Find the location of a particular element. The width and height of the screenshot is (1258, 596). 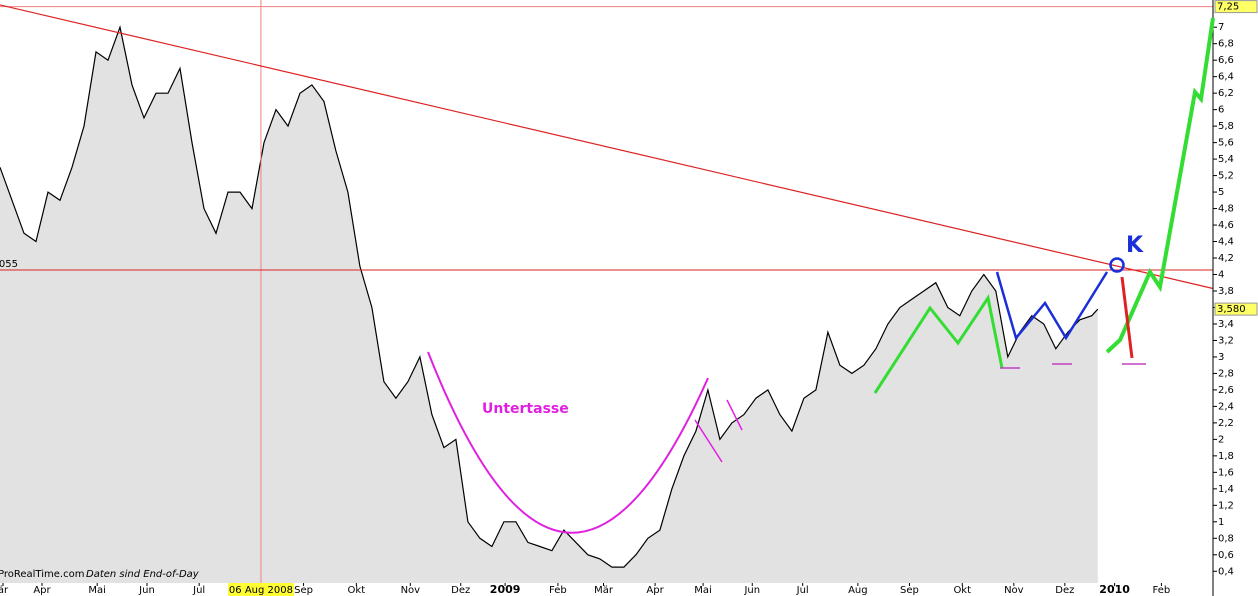

x-tick-label: är is located at coordinates (4, 590).